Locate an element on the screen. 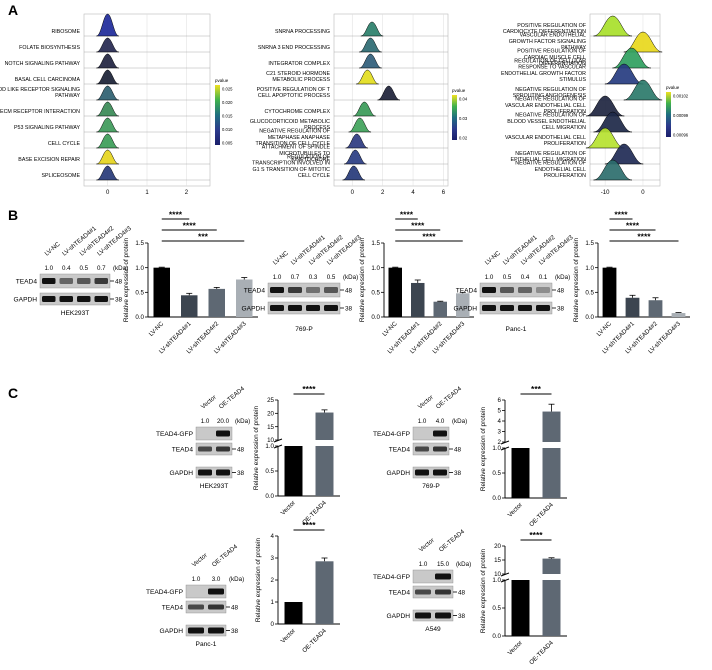 Image resolution: width=712 pixels, height=670 pixels. ridge-term-label: CELL CYCLE is located at coordinates (64, 144).